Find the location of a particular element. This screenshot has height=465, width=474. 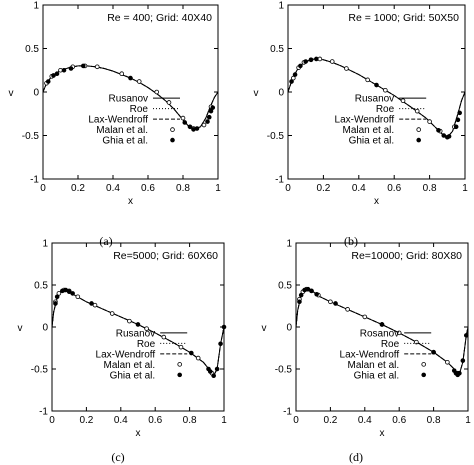

panel-label: (a) is located at coordinates (105, 241).